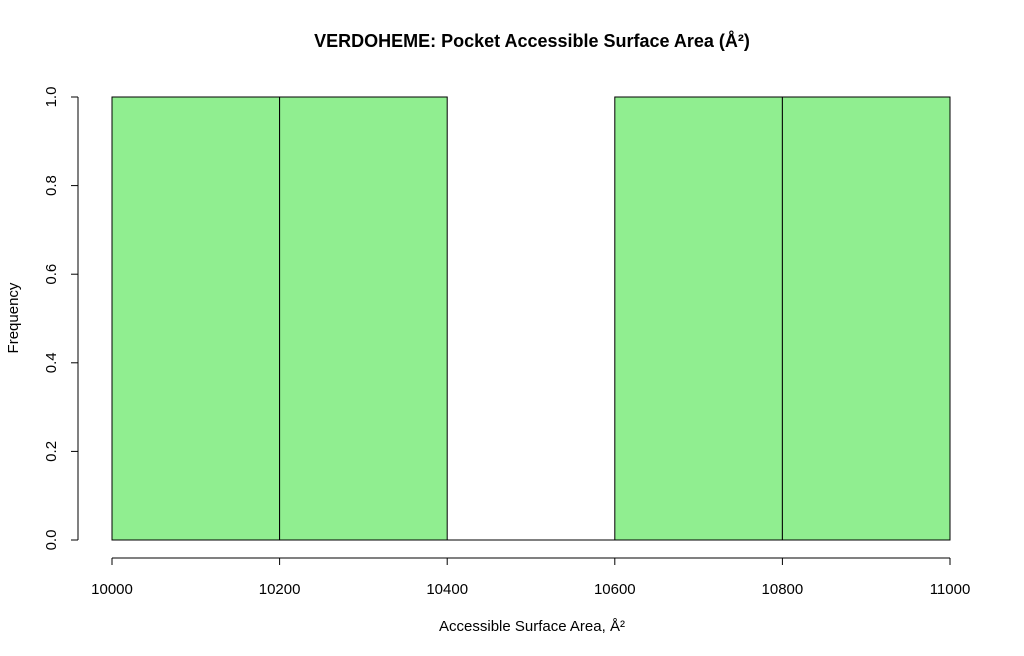 The height and width of the screenshot is (656, 1024). What do you see at coordinates (61, 319) in the screenshot?
I see `y-axis: 0.0 0.2 0.4 0.6 0.8 1.0` at bounding box center [61, 319].